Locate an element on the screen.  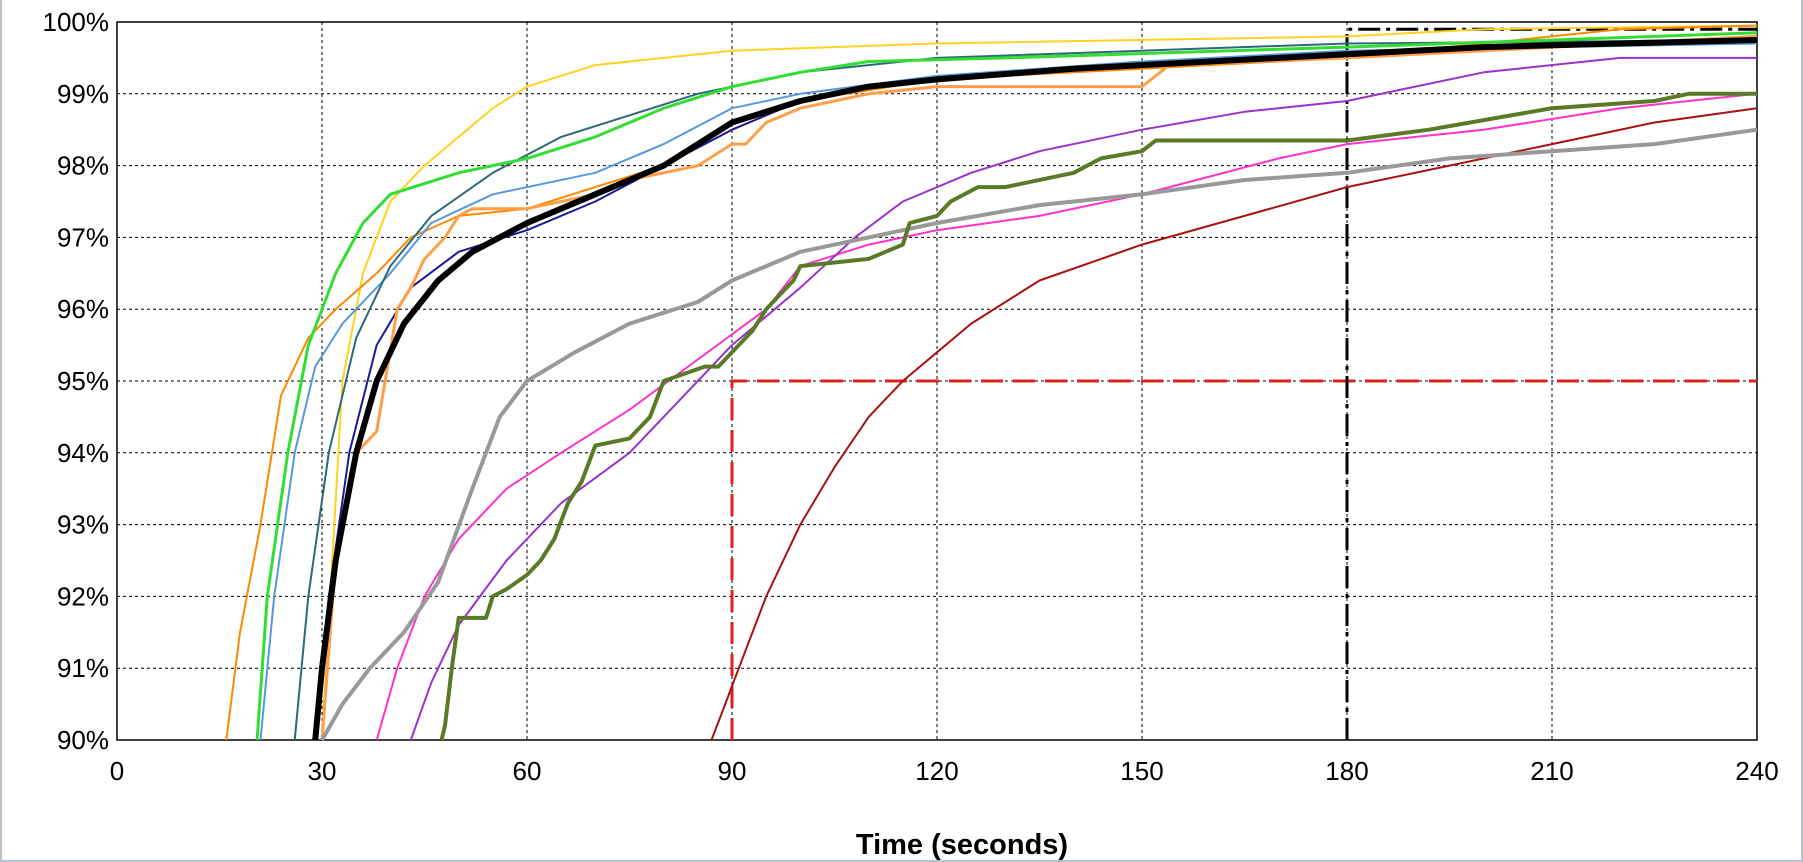
y-tick-label: 98% is located at coordinates (83, 166).